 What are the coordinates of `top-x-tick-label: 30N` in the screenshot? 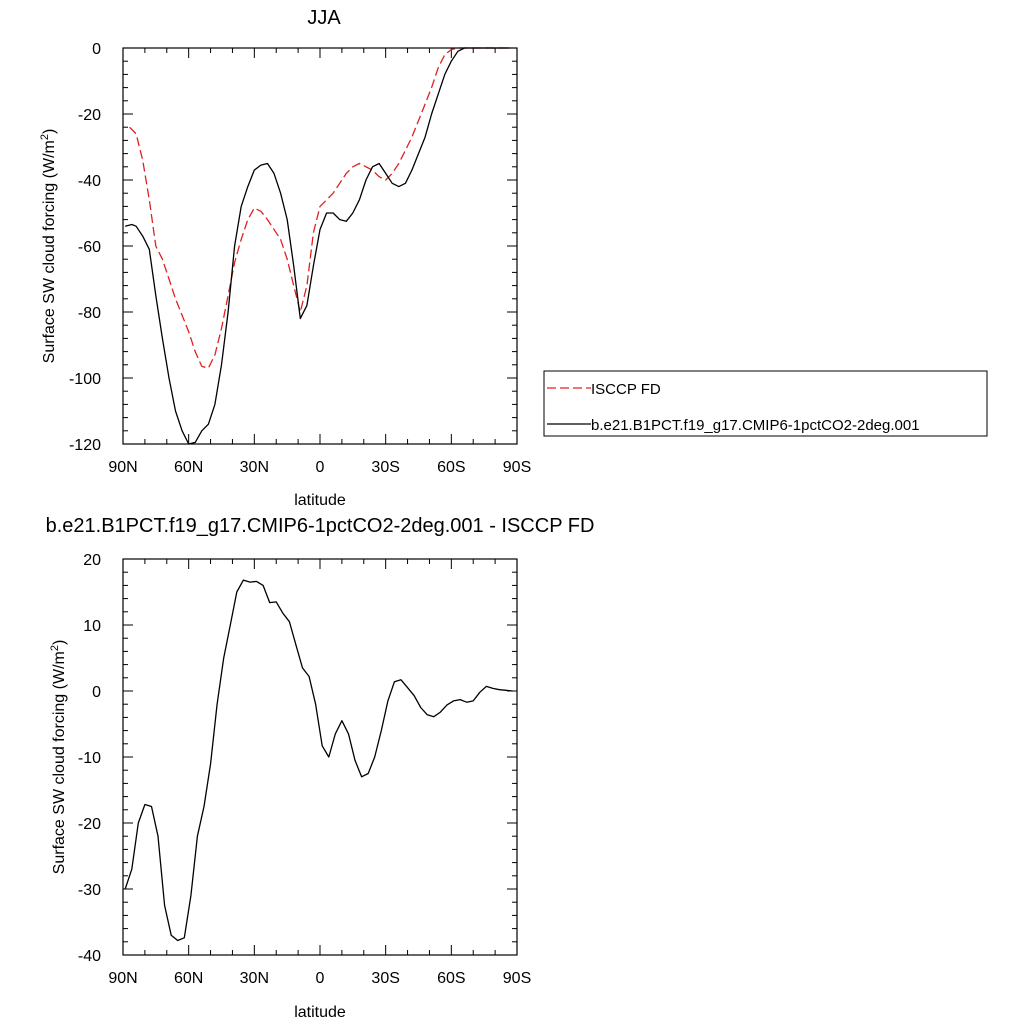 It's located at (254, 467).